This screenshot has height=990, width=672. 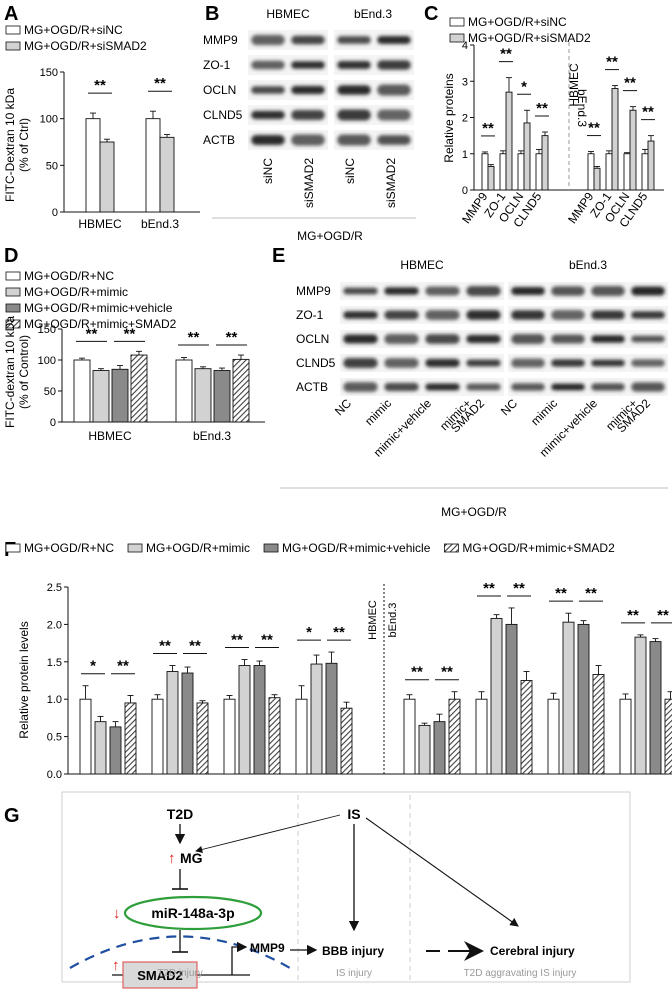 I want to click on panel-label-a: A, so click(x=11, y=14).